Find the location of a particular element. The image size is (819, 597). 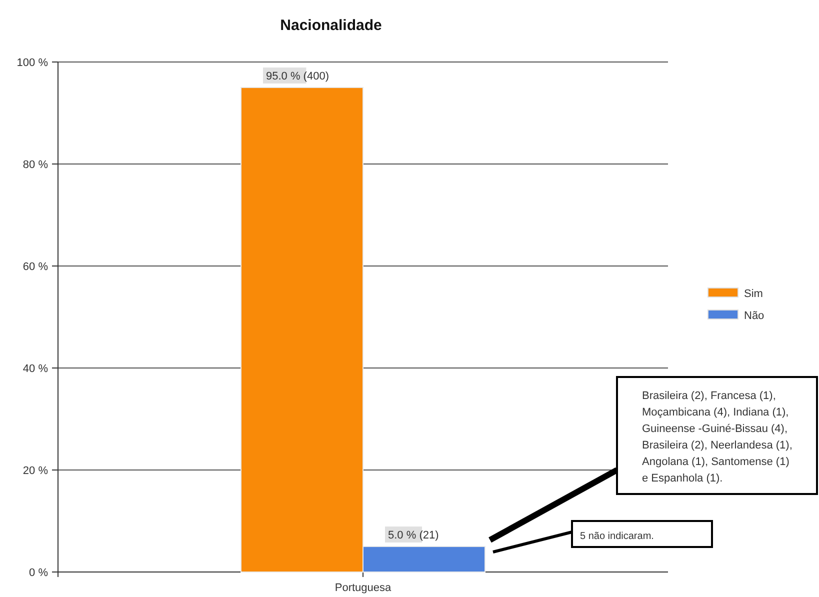

y-tick-label: 80 % is located at coordinates (35, 165).